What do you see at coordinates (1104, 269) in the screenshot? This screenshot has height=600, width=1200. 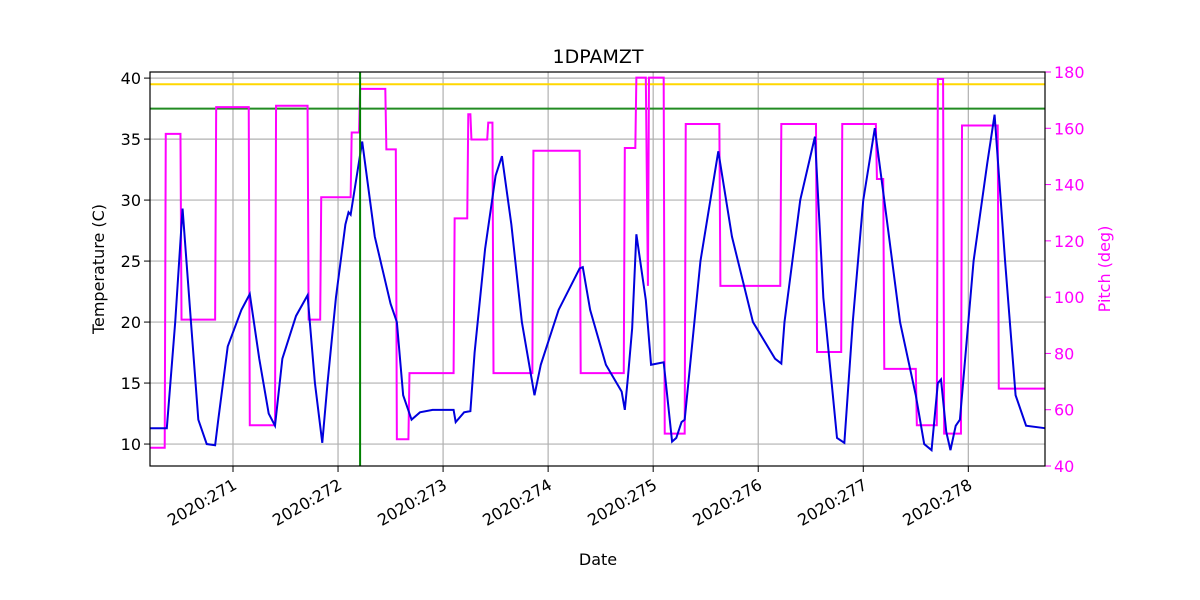 I see `y2-axis-label: Pitch (deg)` at bounding box center [1104, 269].